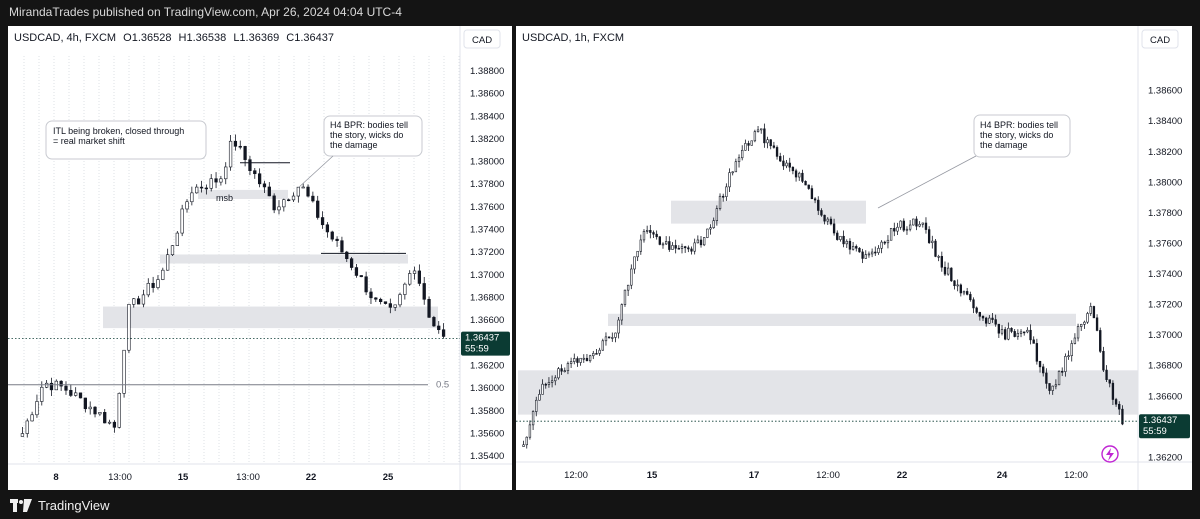 This screenshot has height=519, width=1200. Describe the element at coordinates (60, 505) in the screenshot. I see `tradingview-logo: TradingView` at that location.